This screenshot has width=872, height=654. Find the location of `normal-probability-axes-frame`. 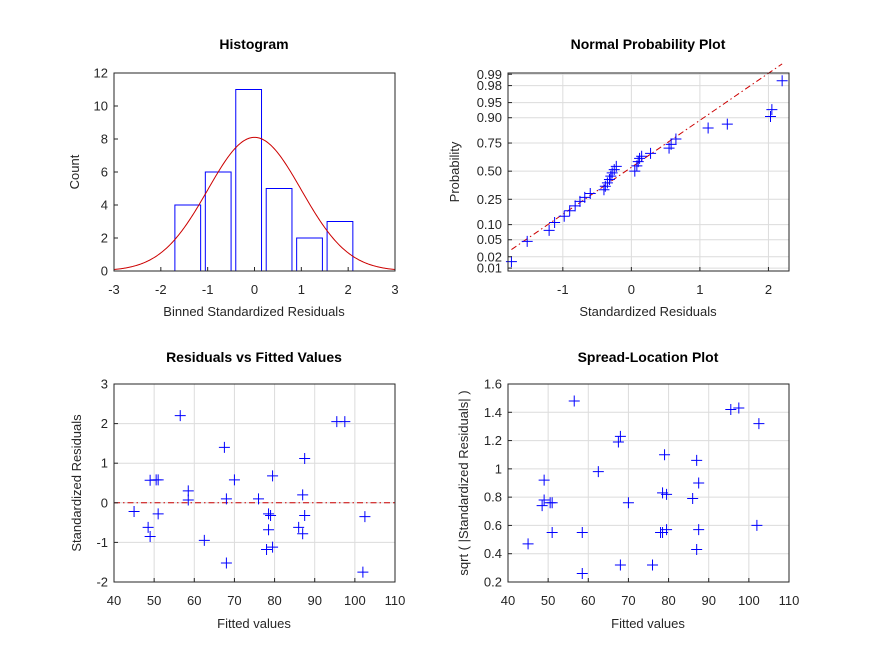

normal-probability-axes-frame is located at coordinates (648, 172).